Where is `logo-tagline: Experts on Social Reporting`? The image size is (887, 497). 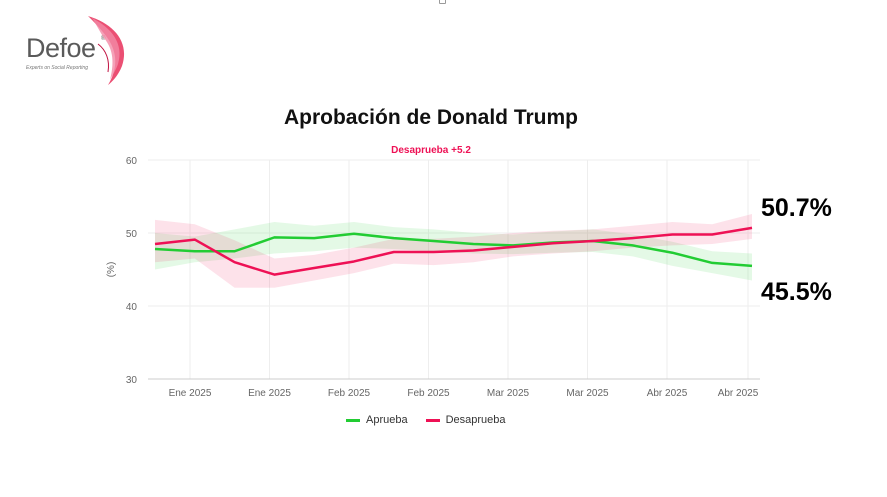 logo-tagline: Experts on Social Reporting is located at coordinates (57, 68).